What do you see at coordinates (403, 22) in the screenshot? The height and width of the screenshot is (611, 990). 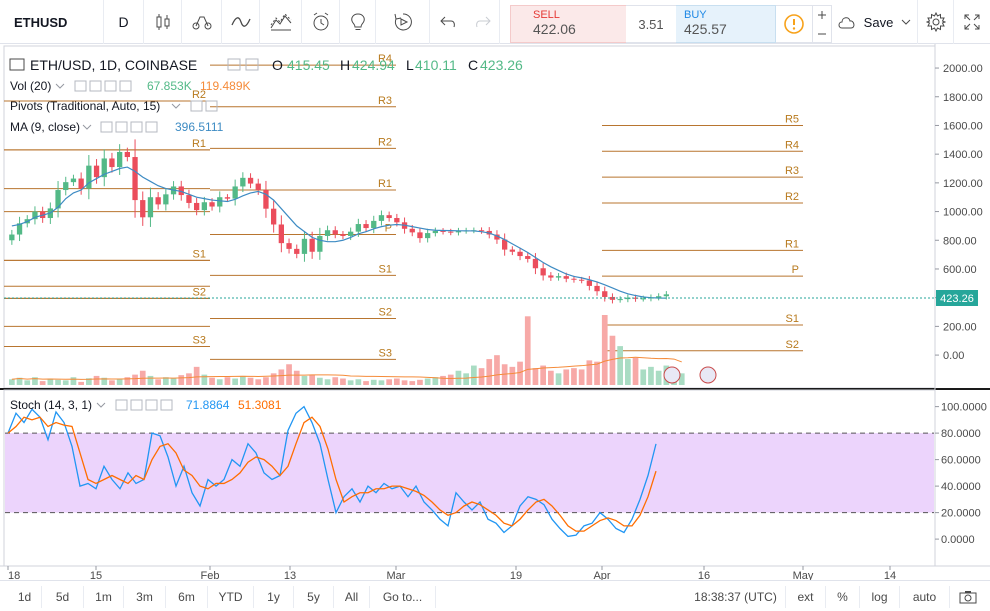 I see `replay-button` at bounding box center [403, 22].